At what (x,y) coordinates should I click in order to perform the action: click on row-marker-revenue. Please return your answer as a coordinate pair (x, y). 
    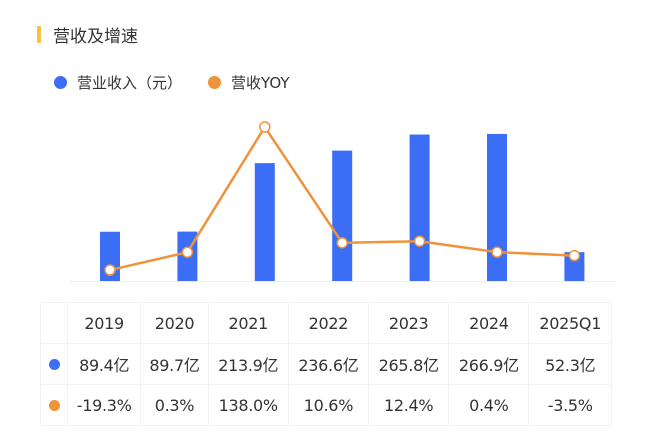
    Looking at the image, I should click on (54, 364).